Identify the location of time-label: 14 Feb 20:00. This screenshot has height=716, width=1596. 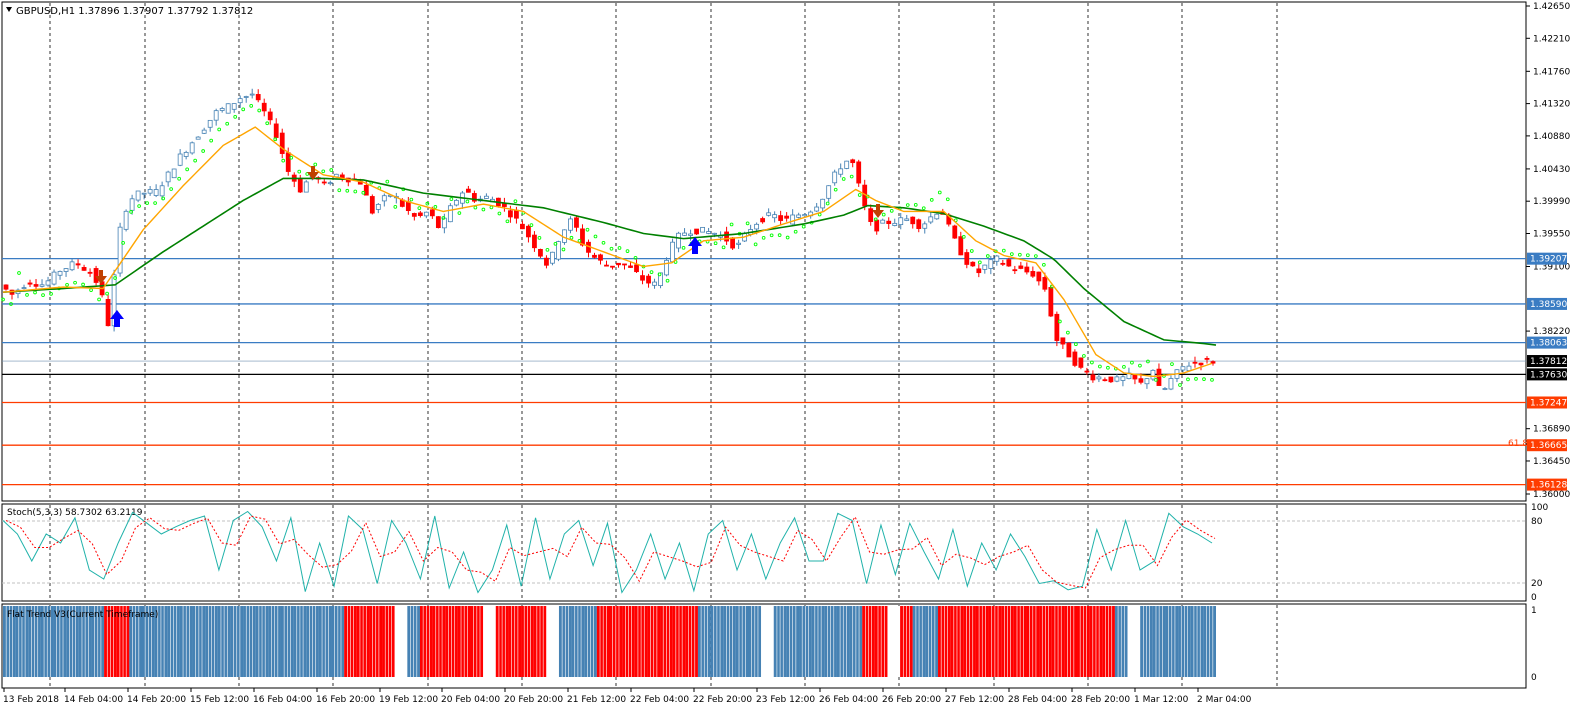
(156, 700).